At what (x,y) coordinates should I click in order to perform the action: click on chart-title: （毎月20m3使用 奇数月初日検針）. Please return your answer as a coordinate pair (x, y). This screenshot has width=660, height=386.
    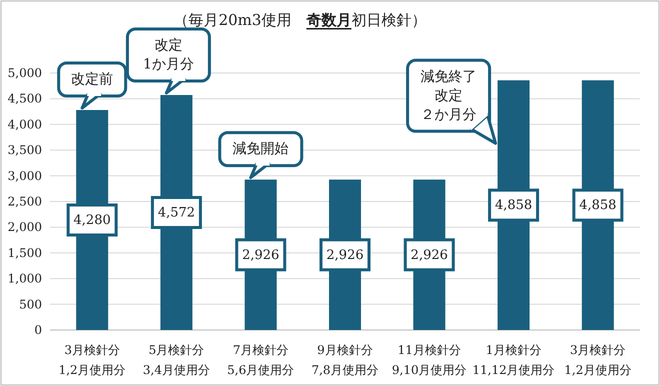
    Looking at the image, I should click on (300, 20).